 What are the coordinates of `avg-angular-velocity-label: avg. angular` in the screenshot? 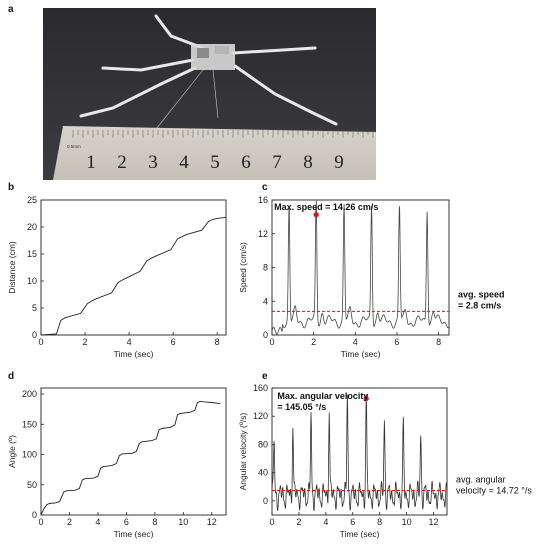 It's located at (481, 480).